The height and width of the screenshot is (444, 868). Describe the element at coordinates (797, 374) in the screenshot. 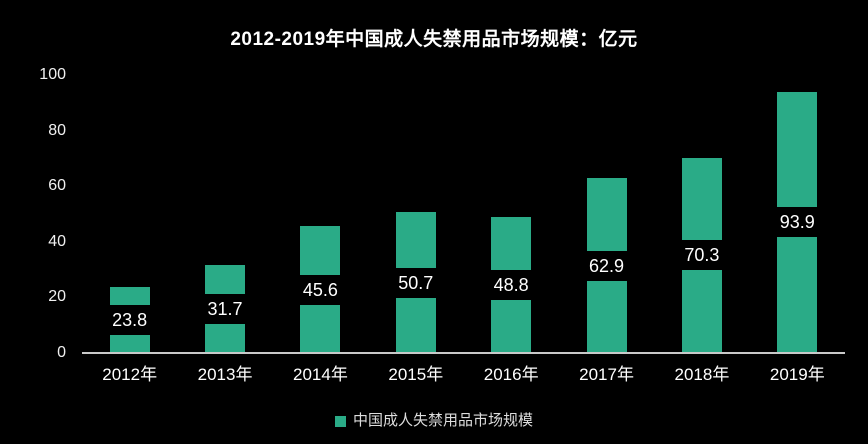

I see `x-tick-label: 2019年` at that location.